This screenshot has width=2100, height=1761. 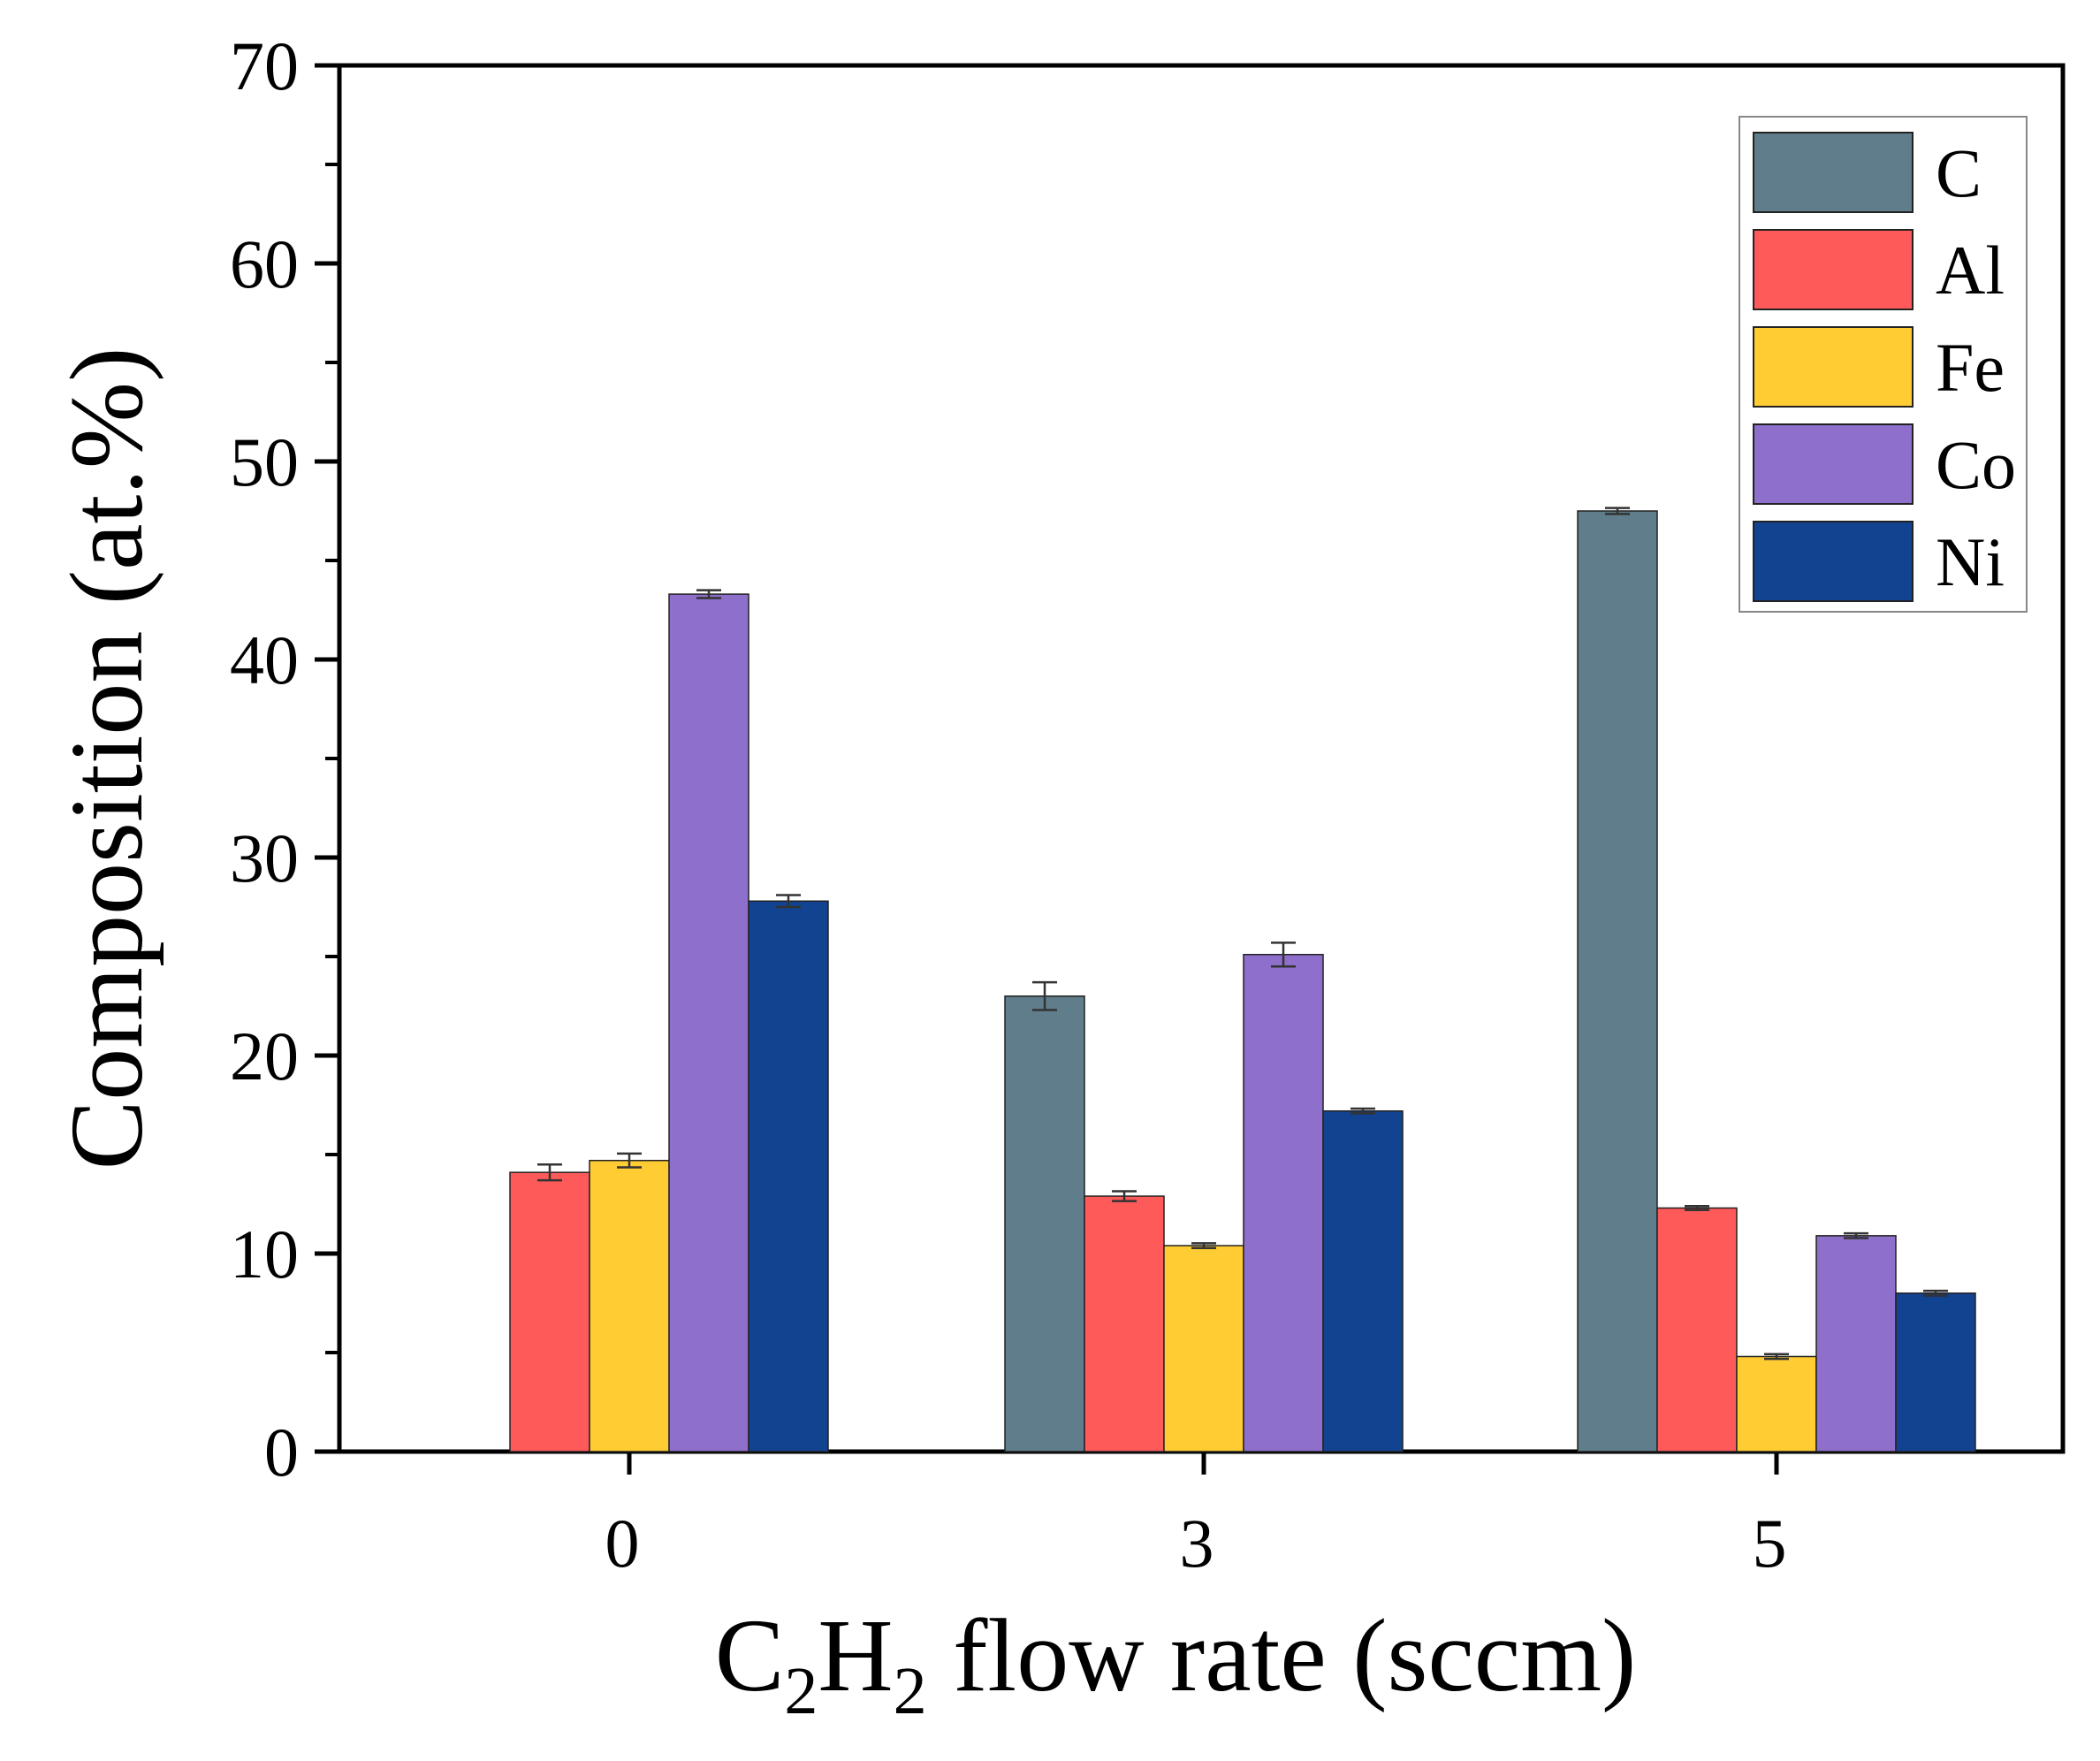 I want to click on legend-swatch-co, so click(x=1833, y=464).